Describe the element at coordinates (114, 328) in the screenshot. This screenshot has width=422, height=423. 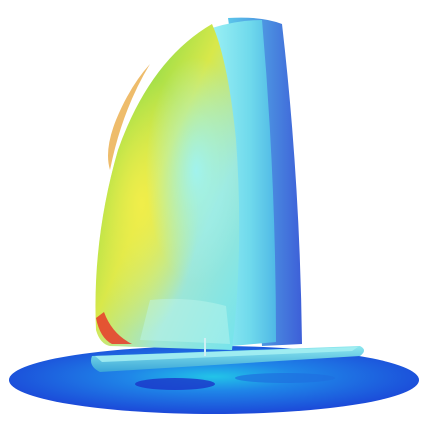
I see `spinnaker-foot-red` at that location.